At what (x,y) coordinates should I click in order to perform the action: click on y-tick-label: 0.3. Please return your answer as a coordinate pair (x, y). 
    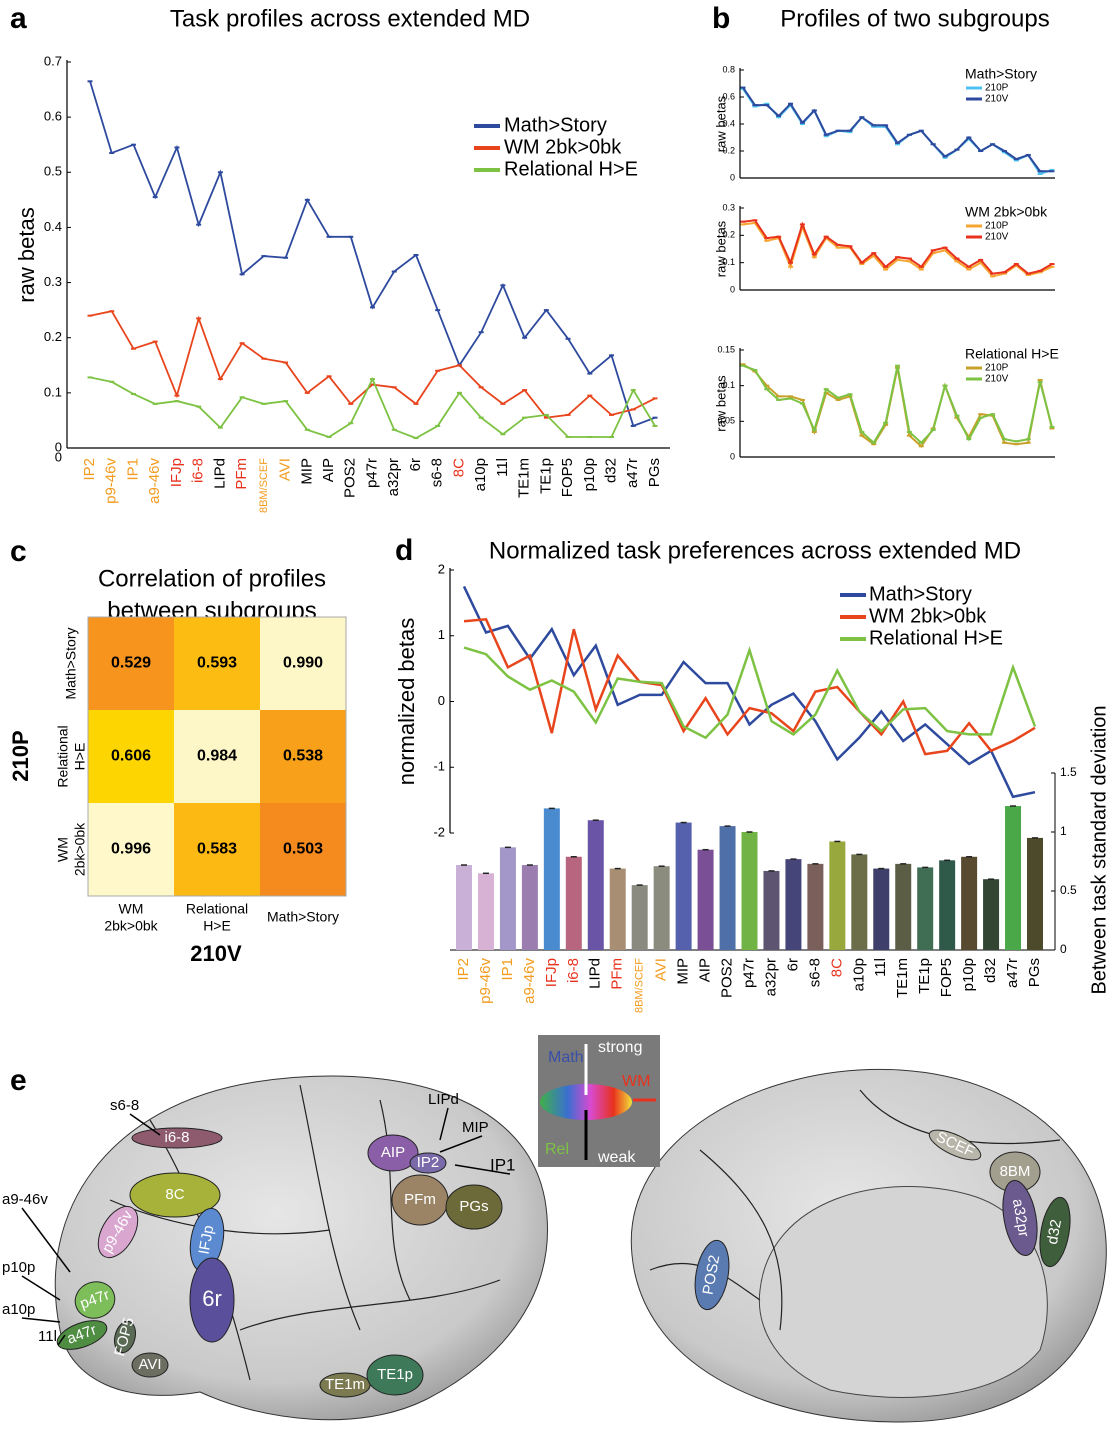
    Looking at the image, I should click on (728, 207).